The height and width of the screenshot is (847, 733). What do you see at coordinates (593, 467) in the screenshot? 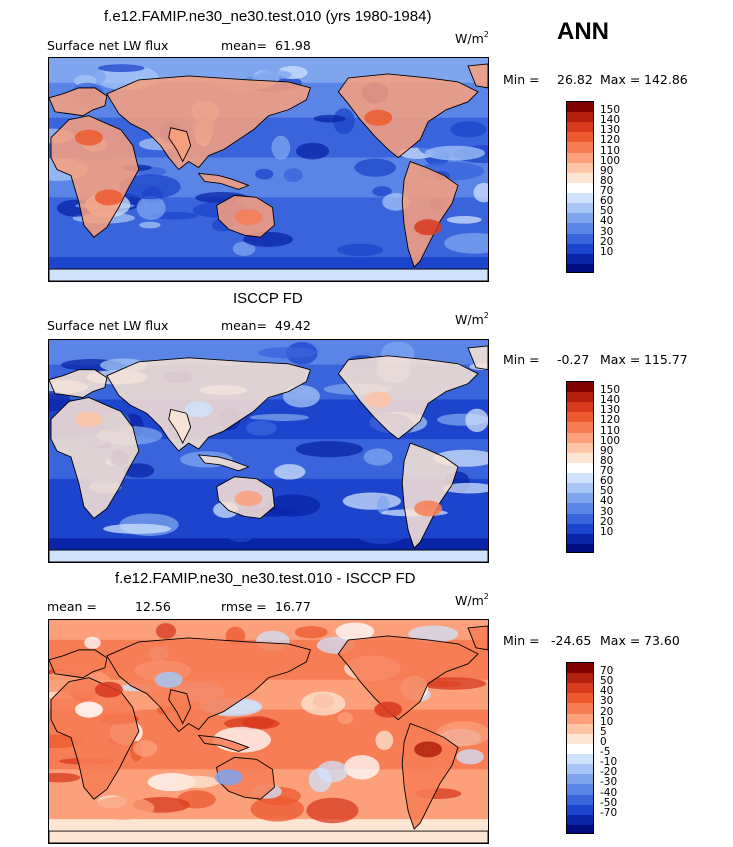
I see `panel-obs-colorbar: 150 140 130 120 110 100 90 80 70 60 50 40 30 20 10` at bounding box center [593, 467].